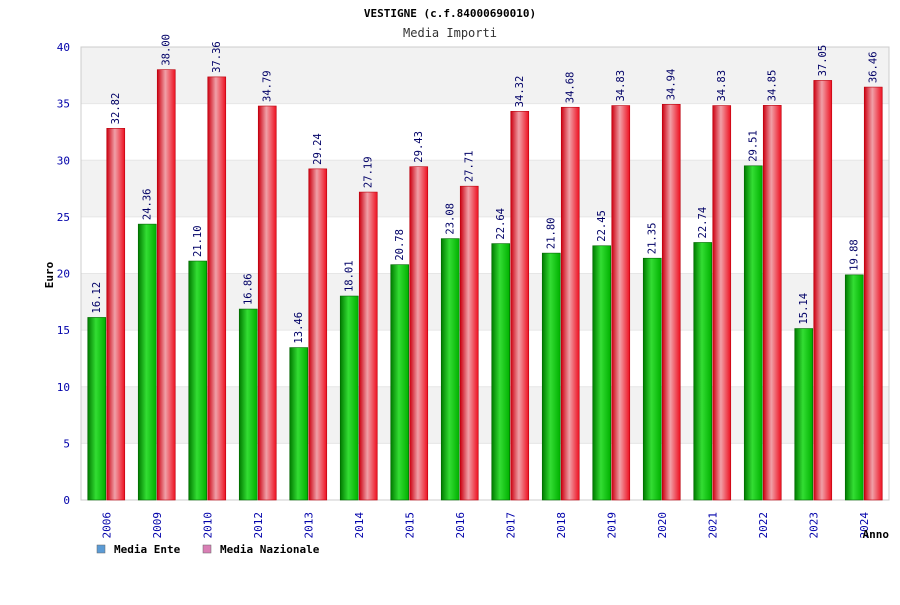  What do you see at coordinates (63, 104) in the screenshot?
I see `y-tick-label: 35` at bounding box center [63, 104].